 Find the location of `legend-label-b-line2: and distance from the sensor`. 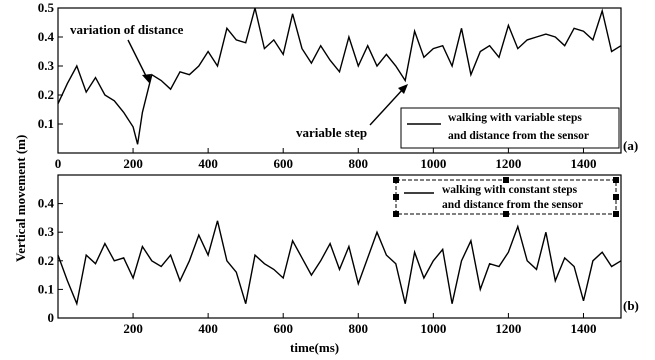

legend-label-b-line2: and distance from the sensor is located at coordinates (512, 205).